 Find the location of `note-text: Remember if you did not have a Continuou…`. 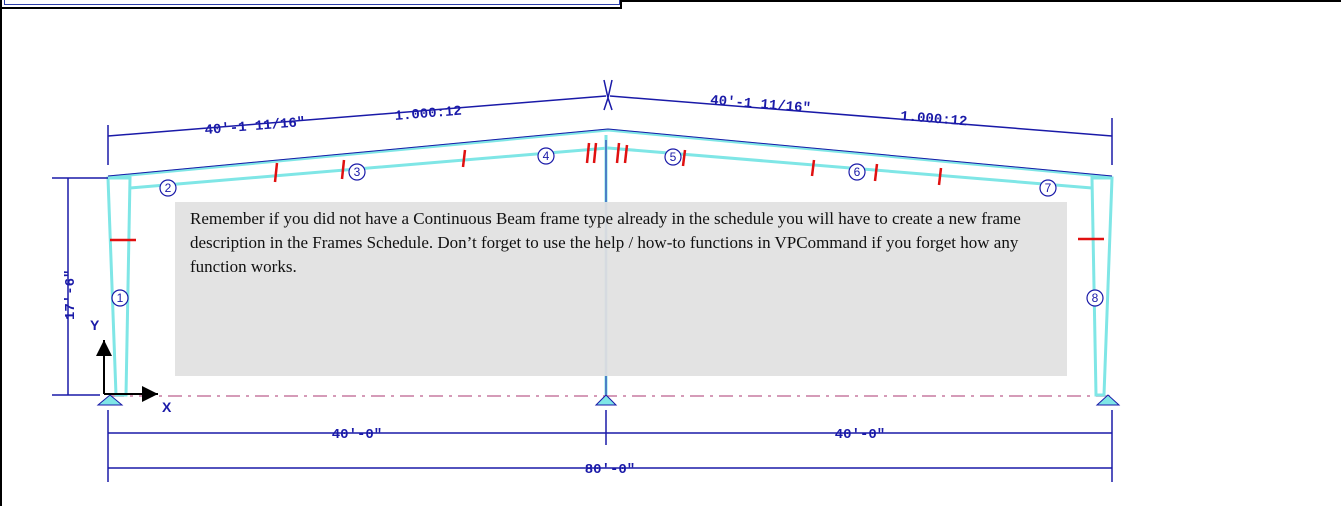

note-text: Remember if you did not have a Continuou… is located at coordinates (605, 242).